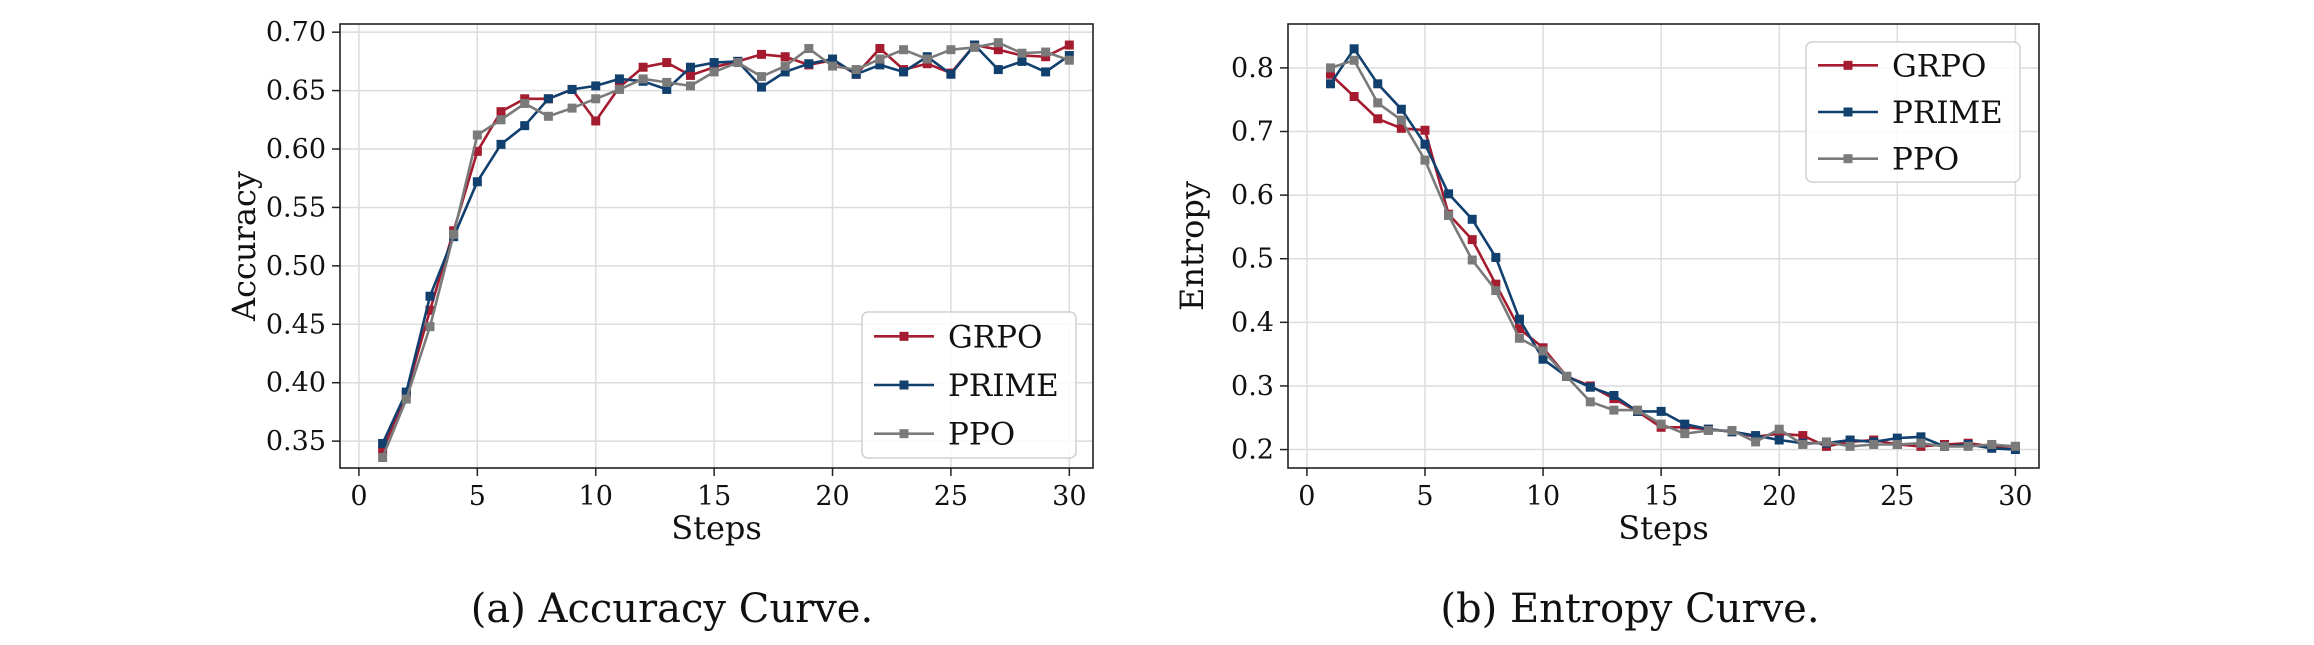 The width and height of the screenshot is (2314, 645). What do you see at coordinates (1897, 496) in the screenshot?
I see `chart-entropy-xtick-label: 25` at bounding box center [1897, 496].